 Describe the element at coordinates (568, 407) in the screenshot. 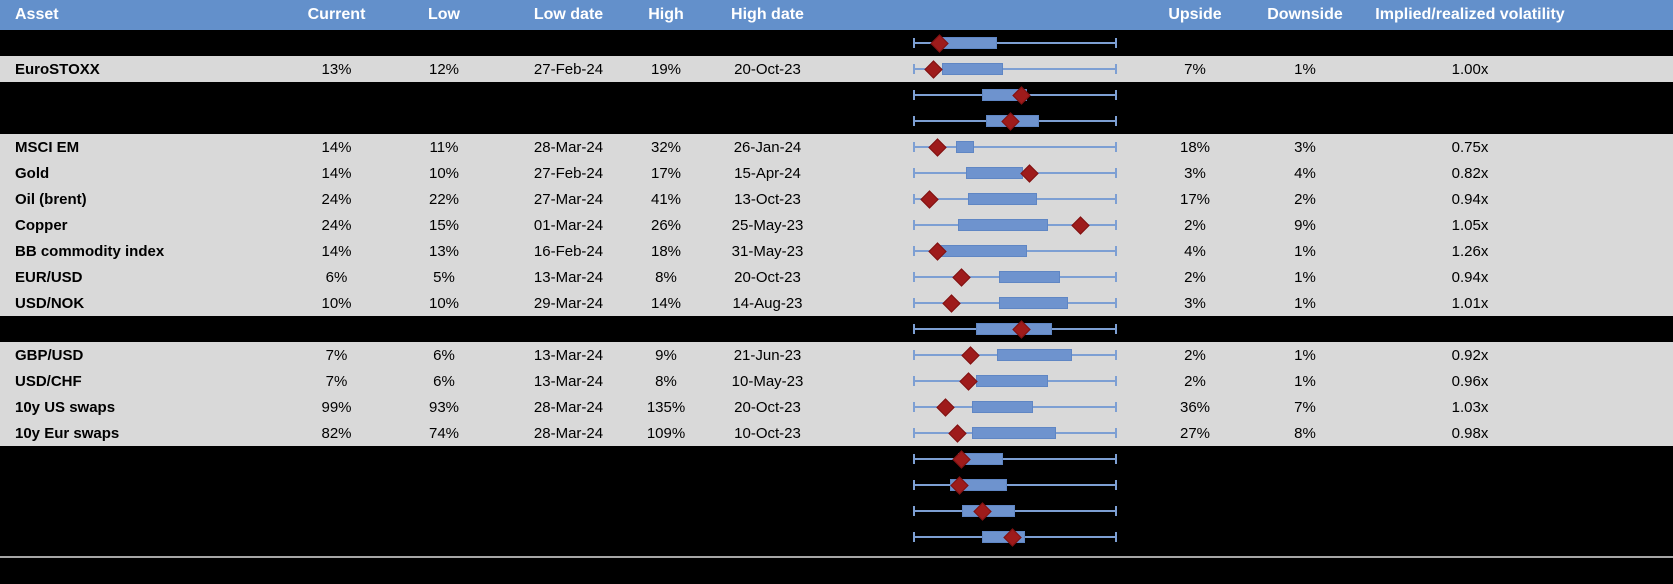

I see `low-date-value: 28-Mar-24` at that location.